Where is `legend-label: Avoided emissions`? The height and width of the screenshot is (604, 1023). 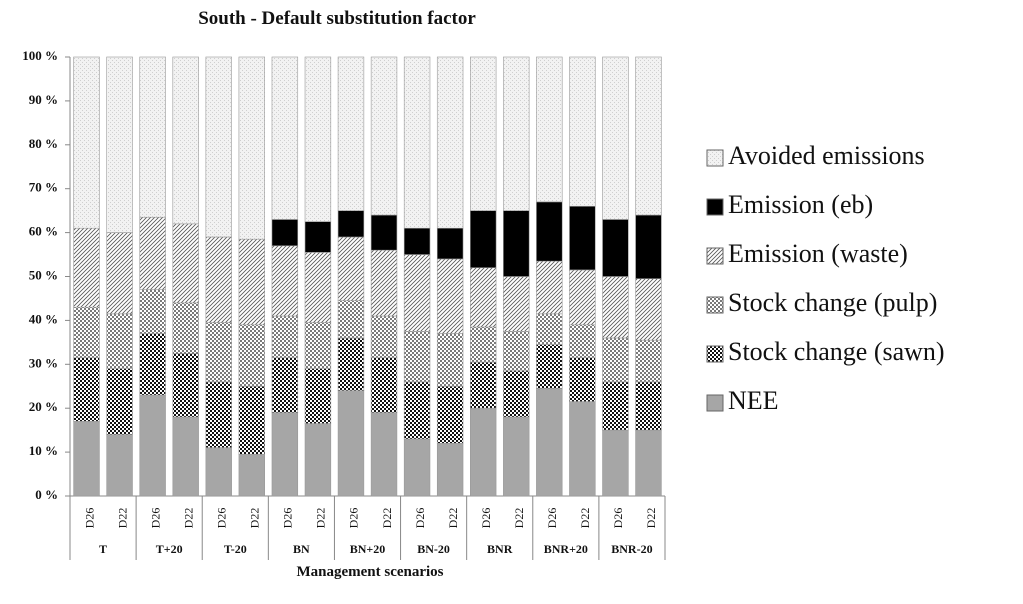
legend-label: Avoided emissions is located at coordinates (826, 155).